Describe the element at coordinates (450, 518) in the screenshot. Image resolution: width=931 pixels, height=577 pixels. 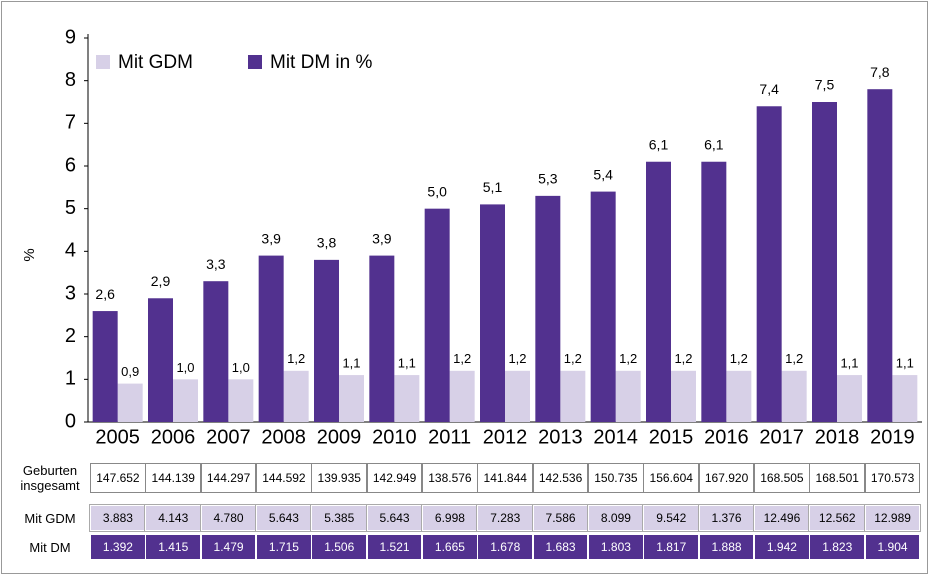
I see `table-cell: 6.998` at that location.